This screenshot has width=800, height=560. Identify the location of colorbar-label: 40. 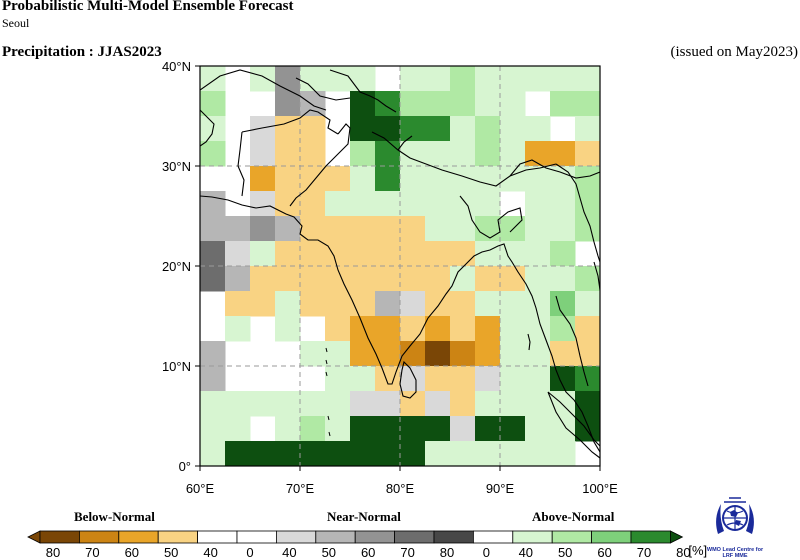
(526, 552).